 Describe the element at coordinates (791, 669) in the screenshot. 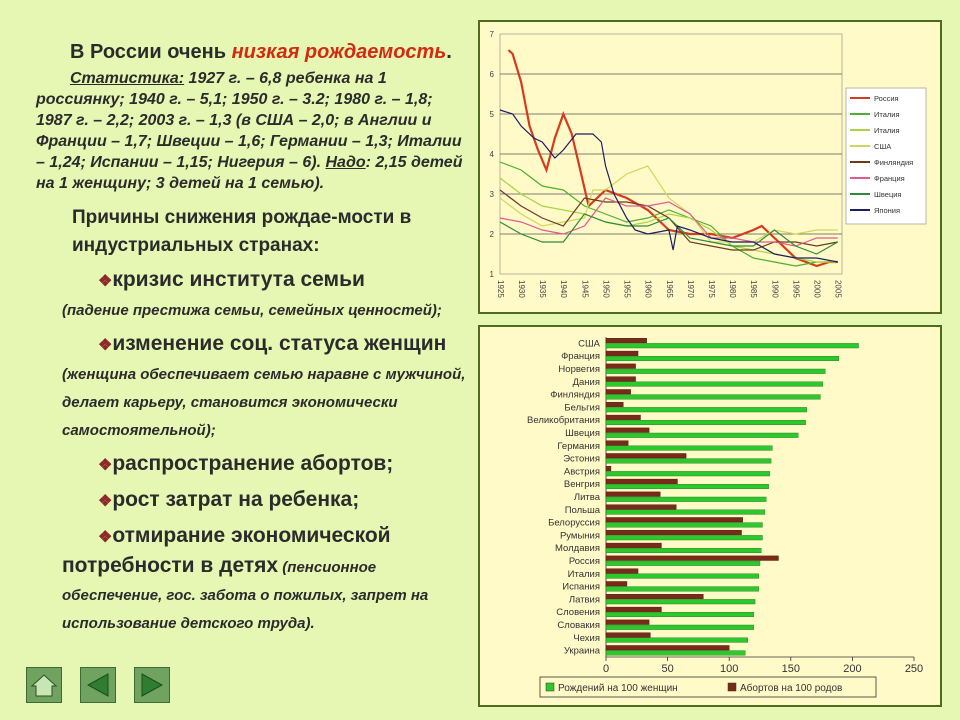

I see `x-tick-label: 150` at that location.